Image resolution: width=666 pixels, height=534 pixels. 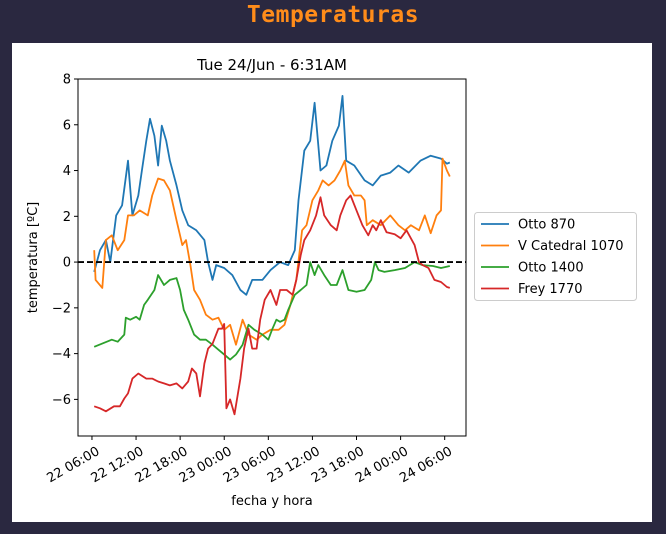 I want to click on y-tick-label: −6, so click(x=61, y=400).